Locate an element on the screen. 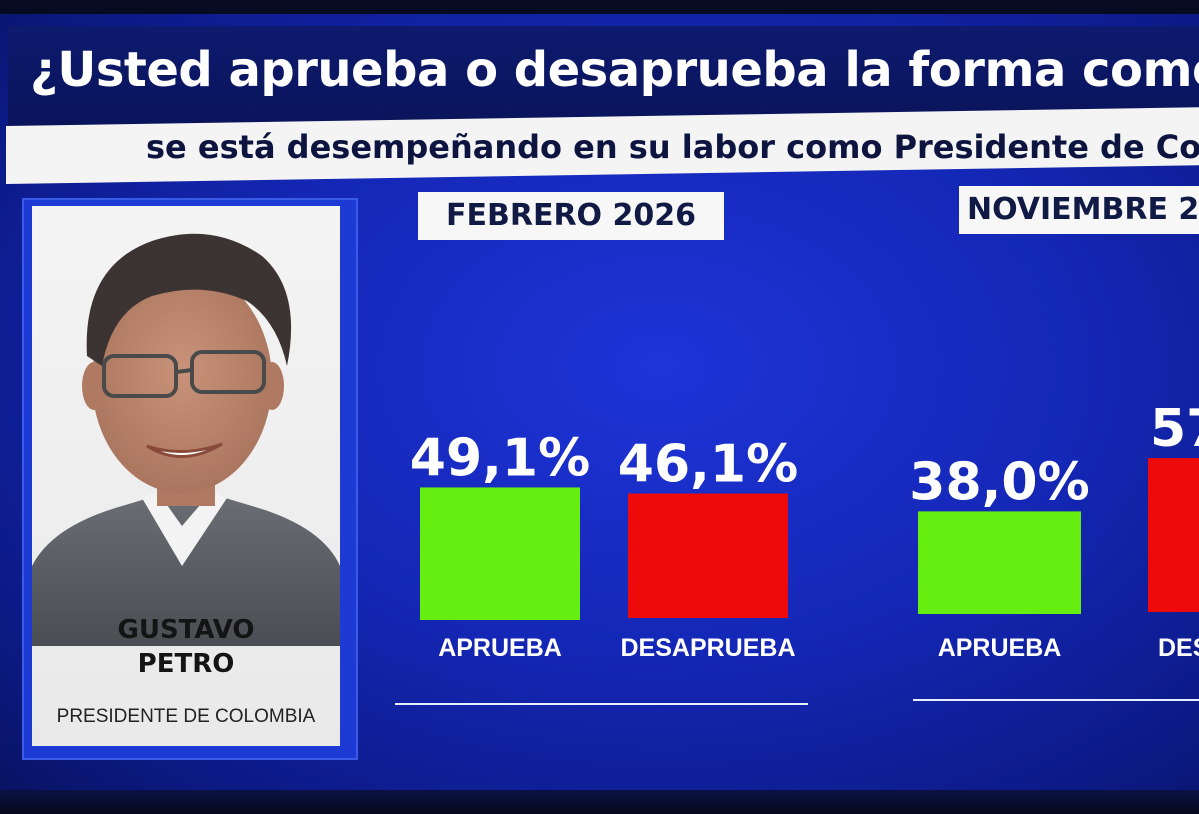 The width and height of the screenshot is (1199, 814). screen-bottom-edge is located at coordinates (599, 802).